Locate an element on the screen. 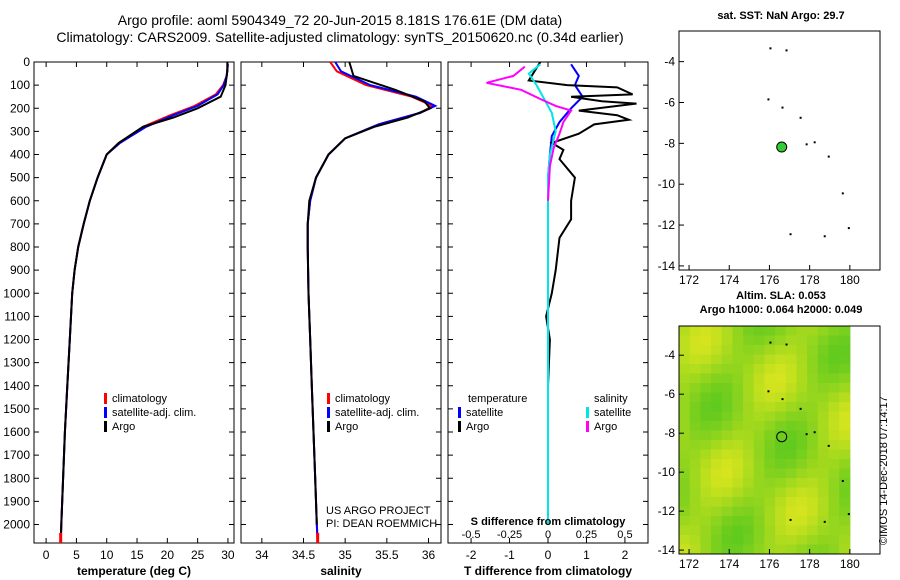 The width and height of the screenshot is (900, 580). x-axis-label-temperature: temperature (deg C) is located at coordinates (134, 571).